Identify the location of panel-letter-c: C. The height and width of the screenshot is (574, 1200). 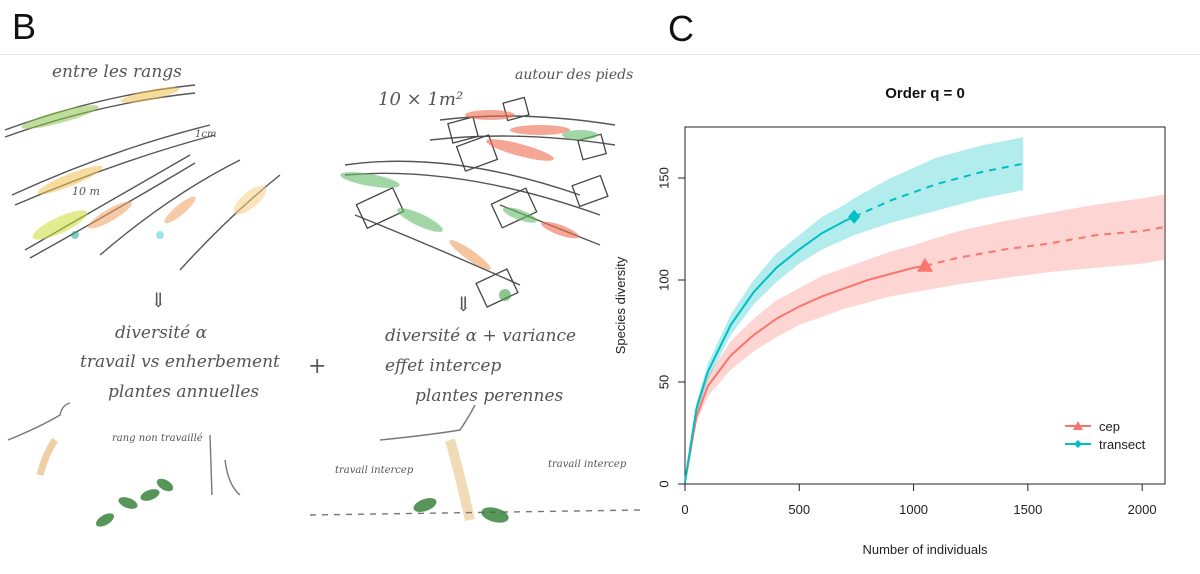
(681, 28).